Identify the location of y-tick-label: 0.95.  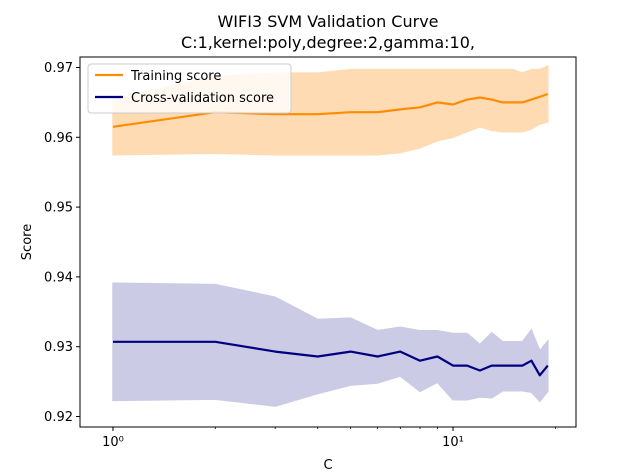
(58, 208).